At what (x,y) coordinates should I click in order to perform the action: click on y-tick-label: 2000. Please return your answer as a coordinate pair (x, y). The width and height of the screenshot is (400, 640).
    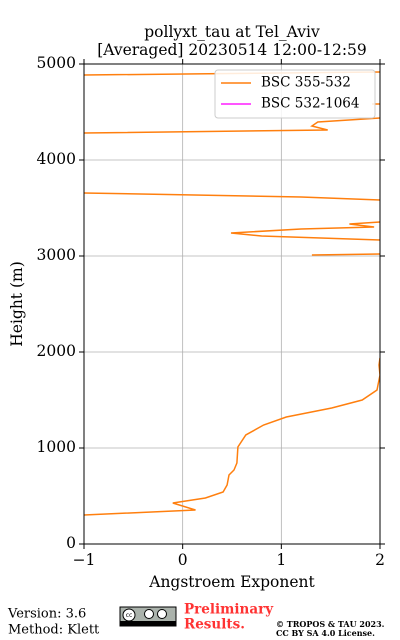
    Looking at the image, I should click on (56, 351).